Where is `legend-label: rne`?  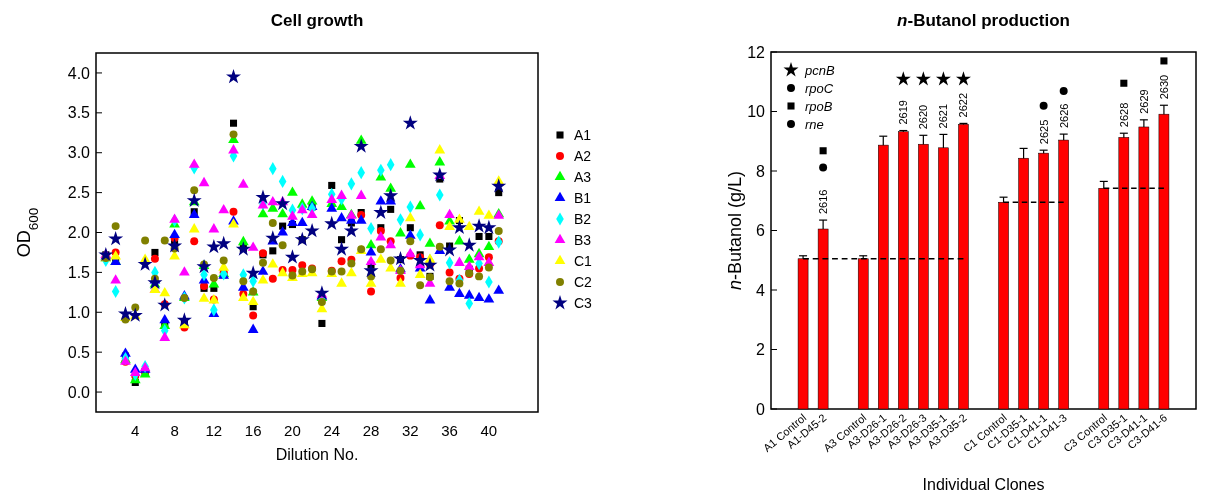
legend-label: rne is located at coordinates (814, 124).